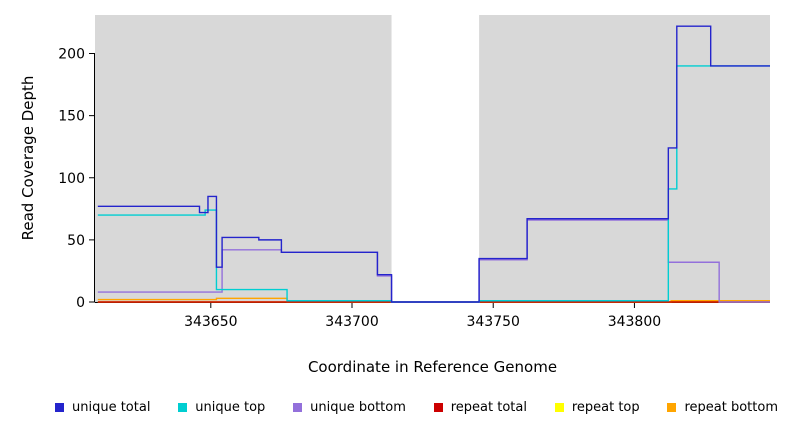 The width and height of the screenshot is (792, 432). Describe the element at coordinates (71, 55) in the screenshot. I see `y-tick-label: 200` at that location.